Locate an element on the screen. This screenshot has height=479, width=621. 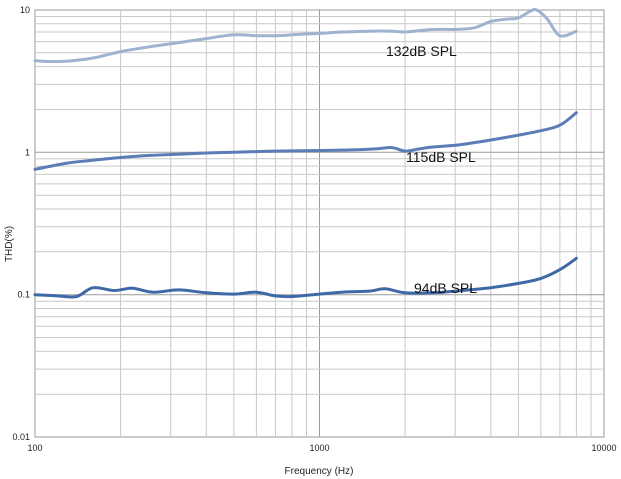
y-tick-labels: 0.01 0.1 1 10 is located at coordinates (21, 223).